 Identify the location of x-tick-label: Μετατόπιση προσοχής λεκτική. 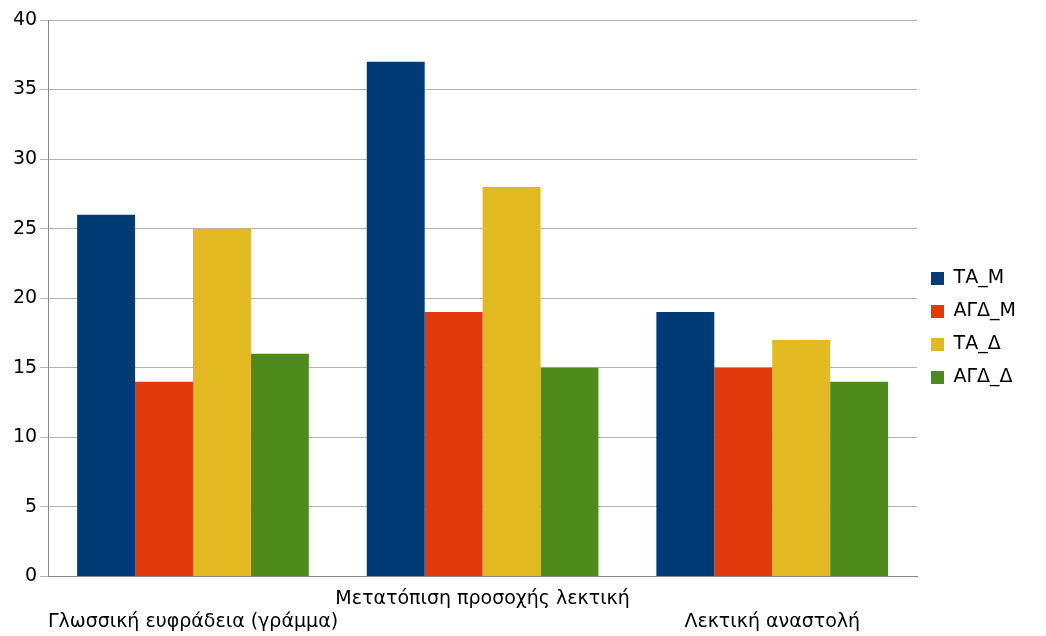
(482, 596).